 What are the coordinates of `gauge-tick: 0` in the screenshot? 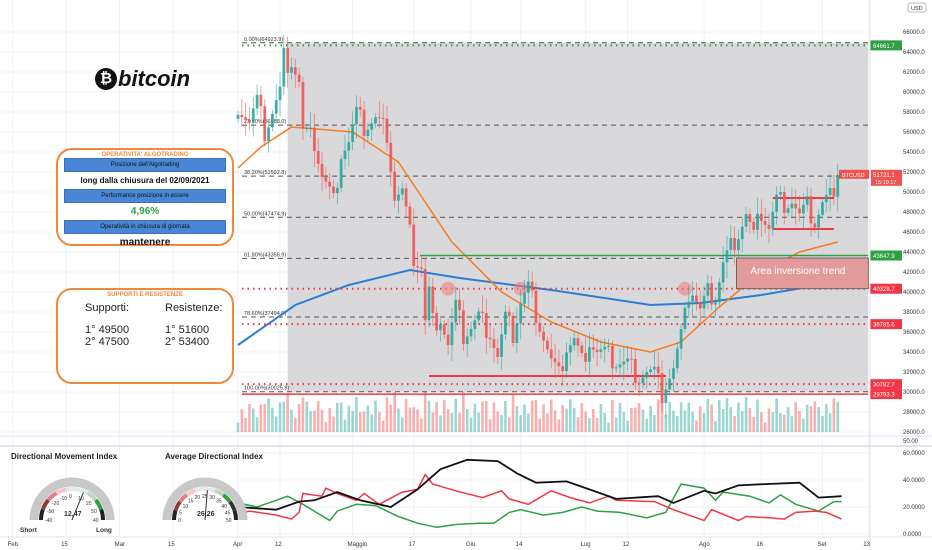 It's located at (70, 497).